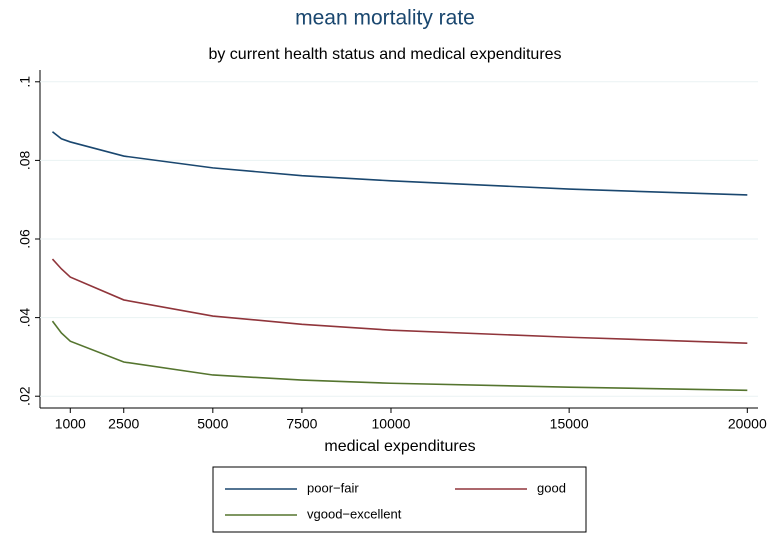 The height and width of the screenshot is (537, 771). Describe the element at coordinates (747, 424) in the screenshot. I see `x-tick-label: 20000` at that location.